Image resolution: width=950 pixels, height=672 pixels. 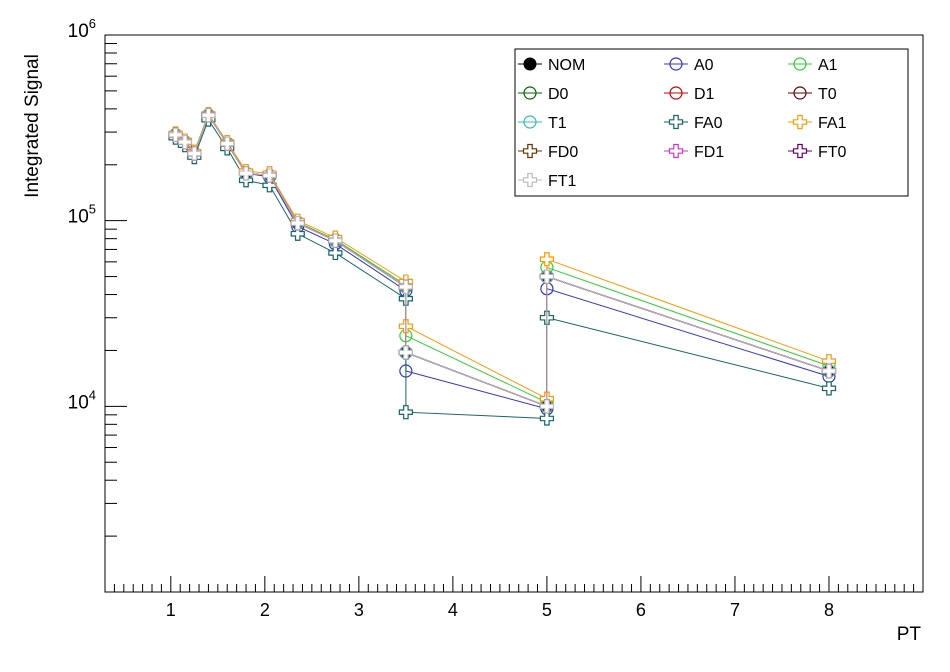 What do you see at coordinates (563, 152) in the screenshot?
I see `legend-label: FD0` at bounding box center [563, 152].